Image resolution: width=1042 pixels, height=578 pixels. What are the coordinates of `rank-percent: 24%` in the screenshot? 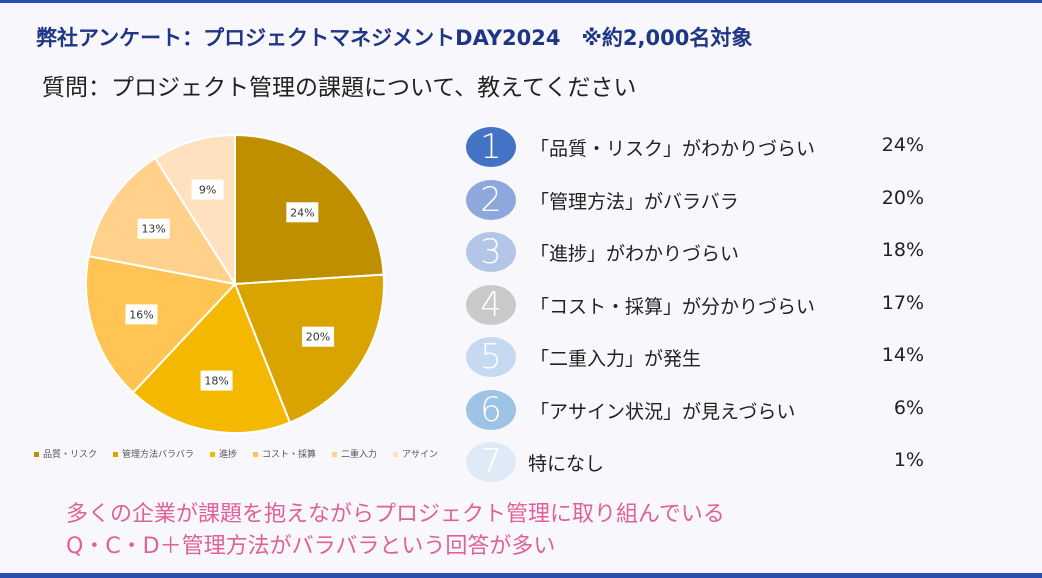 It's located at (902, 145).